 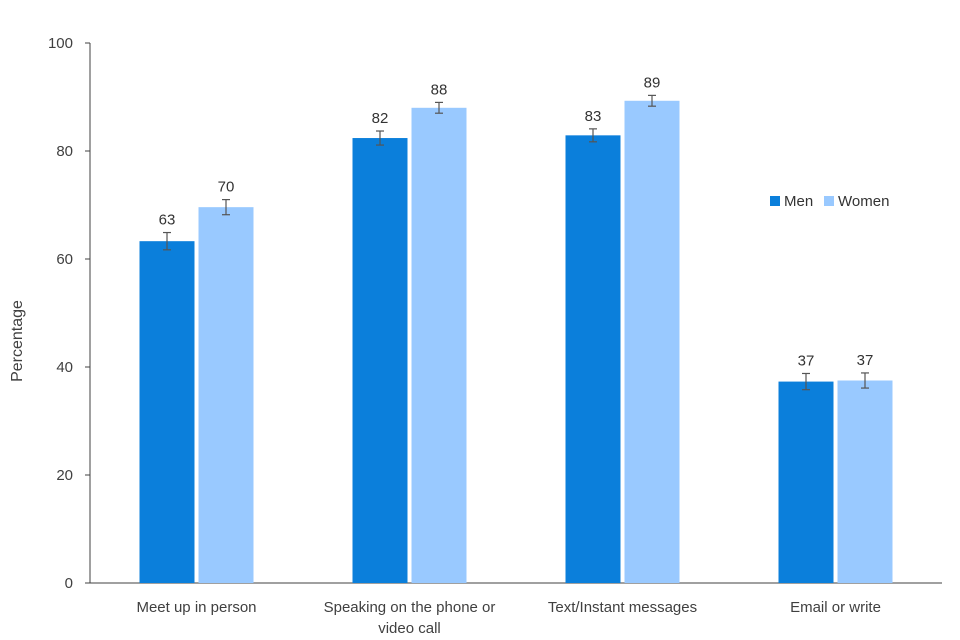 I want to click on y-tick-label: 100, so click(x=60, y=43).